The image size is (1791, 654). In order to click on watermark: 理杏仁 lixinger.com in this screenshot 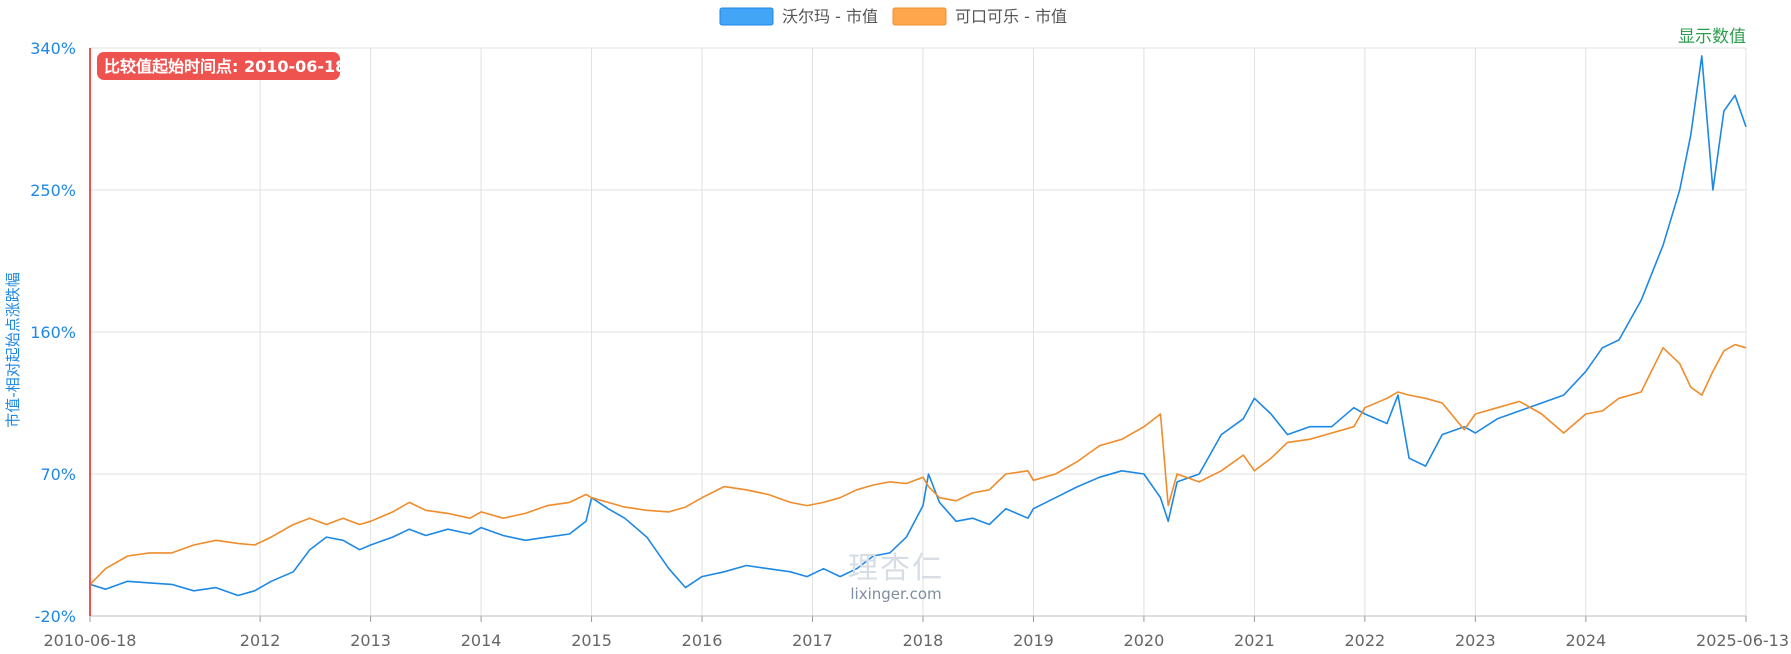, I will do `click(896, 577)`.